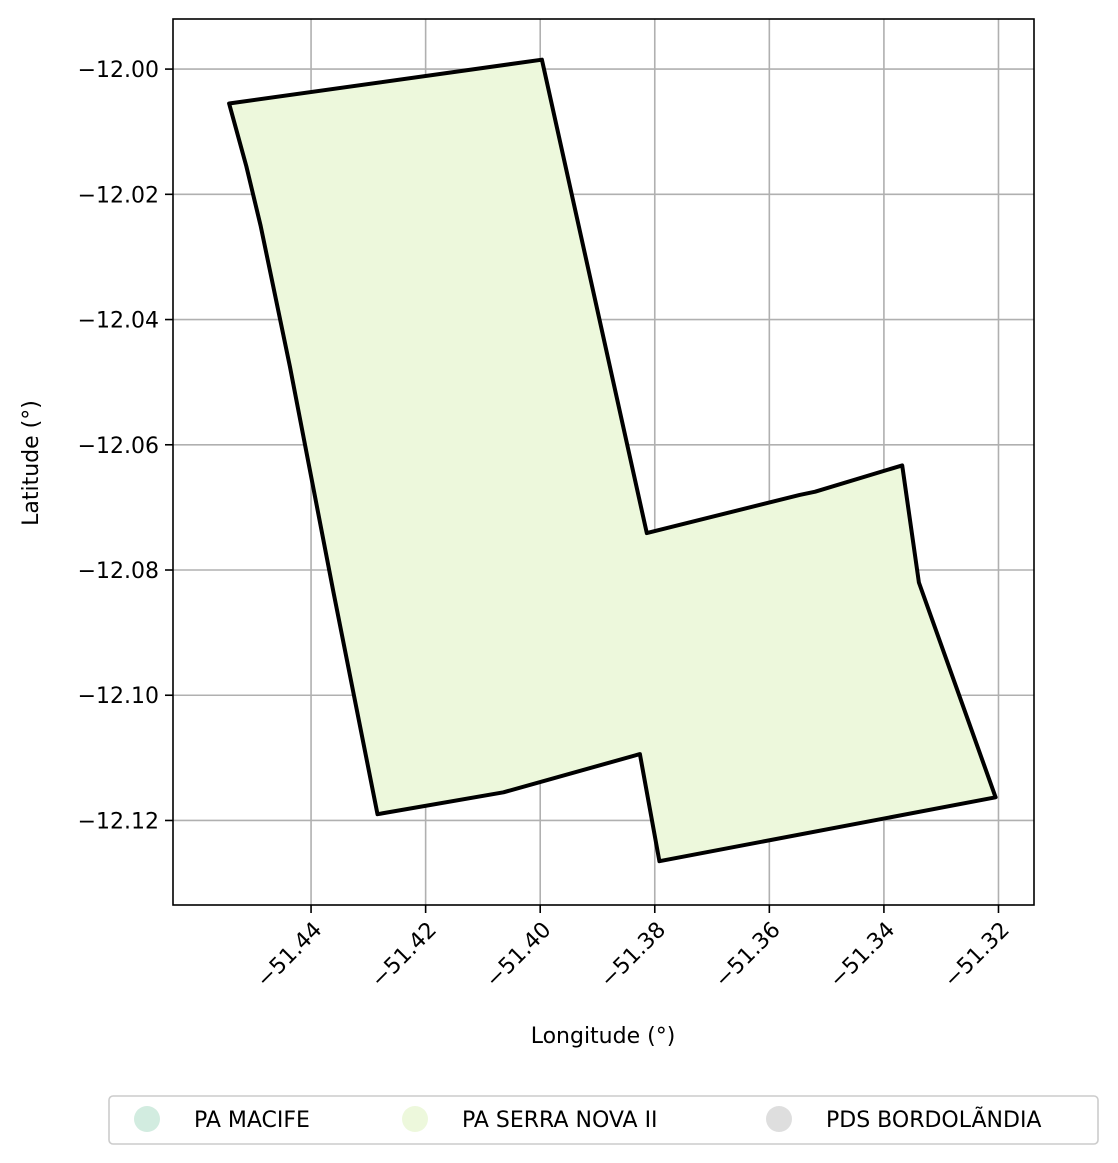  Describe the element at coordinates (118, 571) in the screenshot. I see `y-tick-label: −12.08` at that location.